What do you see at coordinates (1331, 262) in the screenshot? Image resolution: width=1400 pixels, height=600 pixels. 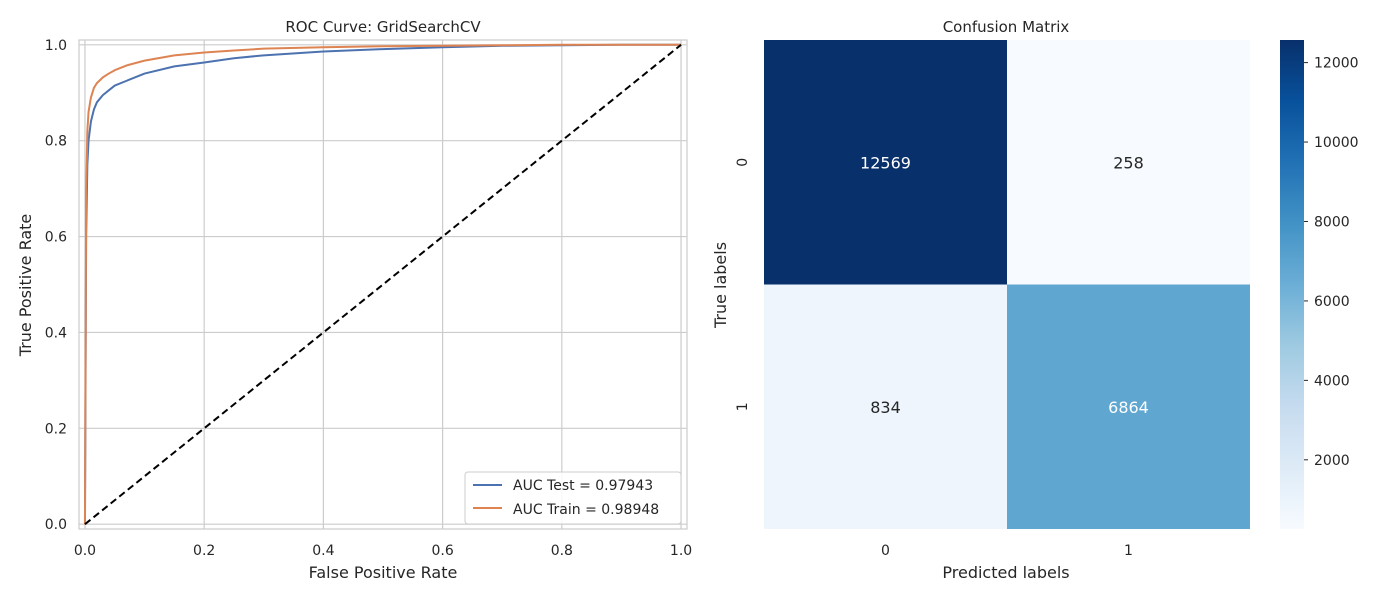 I see `cm-colorbar-ticks: 2000 4000 6000 8000 10000 12000` at bounding box center [1331, 262].